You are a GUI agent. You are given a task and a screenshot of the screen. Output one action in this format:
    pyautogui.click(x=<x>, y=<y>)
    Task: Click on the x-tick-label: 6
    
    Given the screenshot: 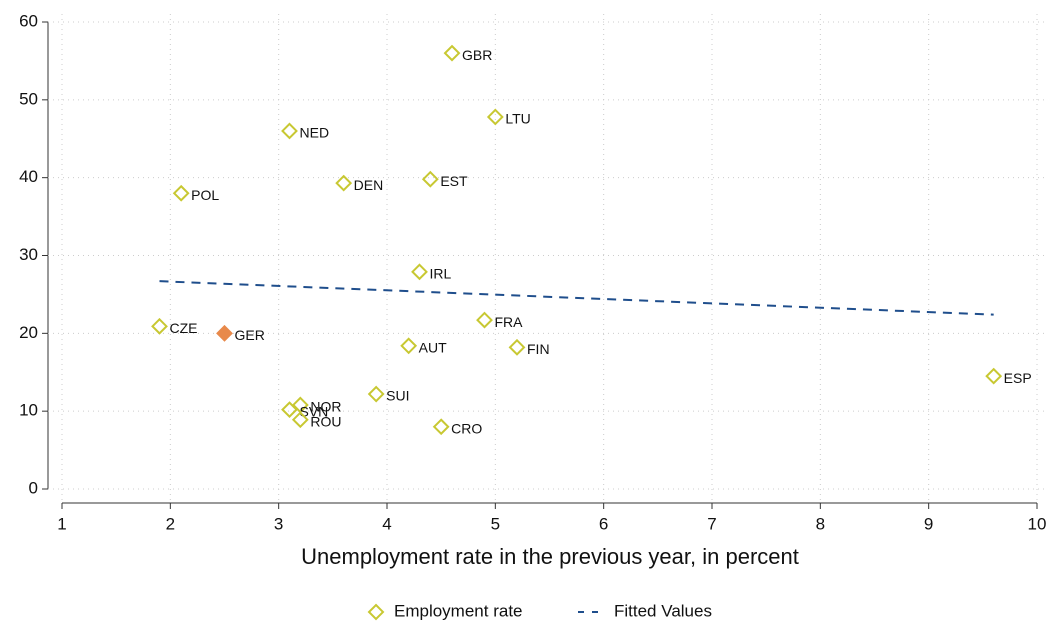 What is the action you would take?
    pyautogui.click(x=603, y=523)
    